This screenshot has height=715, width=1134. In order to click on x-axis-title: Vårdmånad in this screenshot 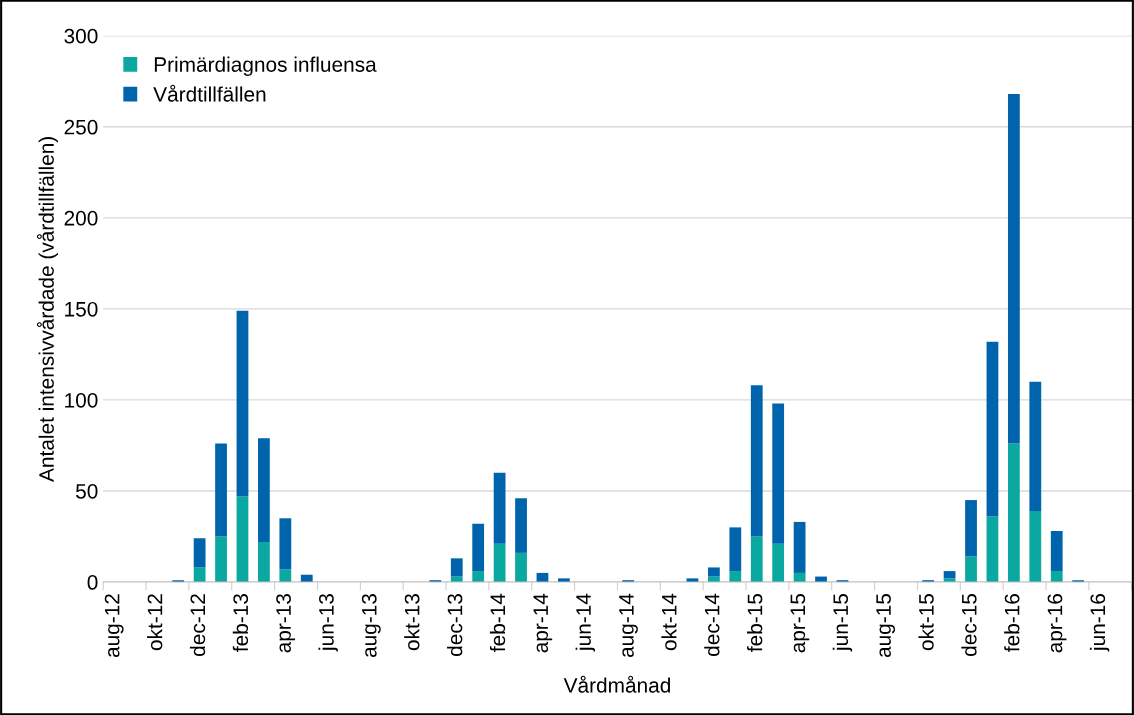, I will do `click(616, 684)`.